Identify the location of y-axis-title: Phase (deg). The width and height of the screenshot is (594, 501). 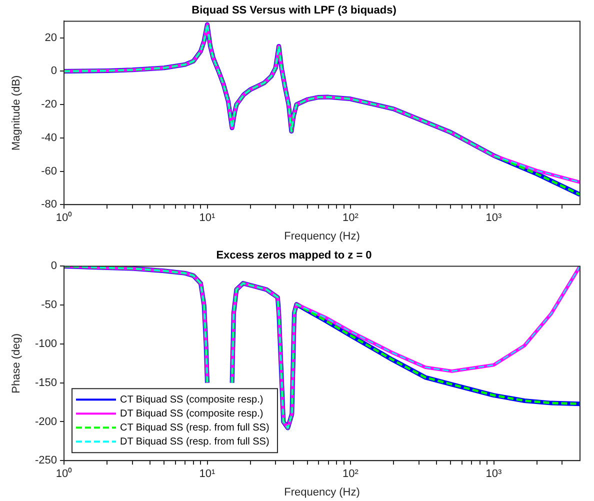
(16, 363).